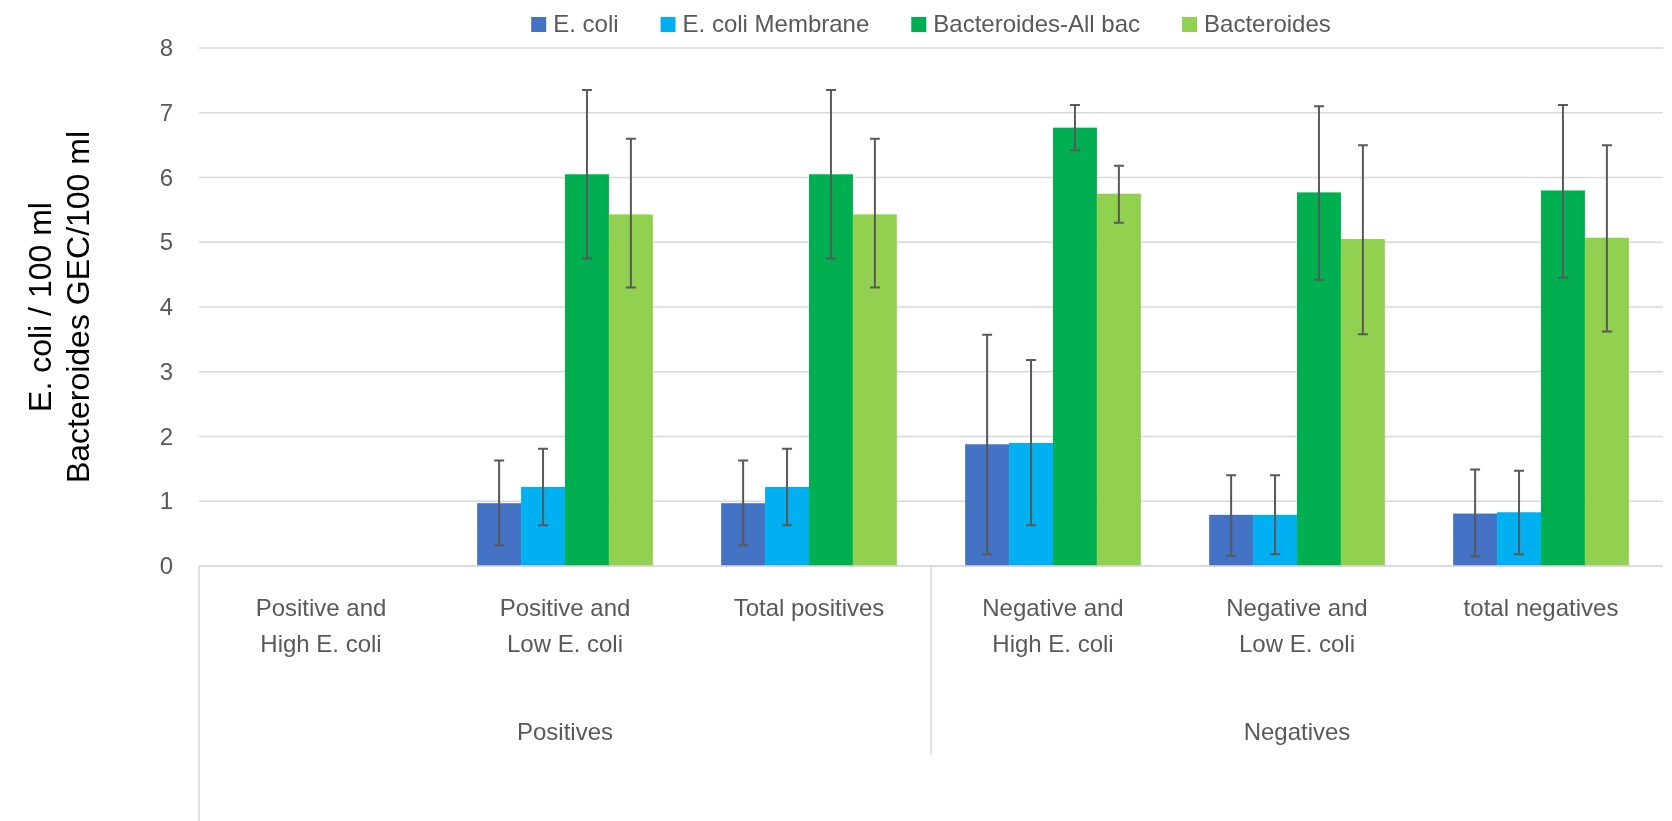 The width and height of the screenshot is (1672, 821). Describe the element at coordinates (1053, 625) in the screenshot. I see `x-tick-label: Negative and High E. coli` at that location.